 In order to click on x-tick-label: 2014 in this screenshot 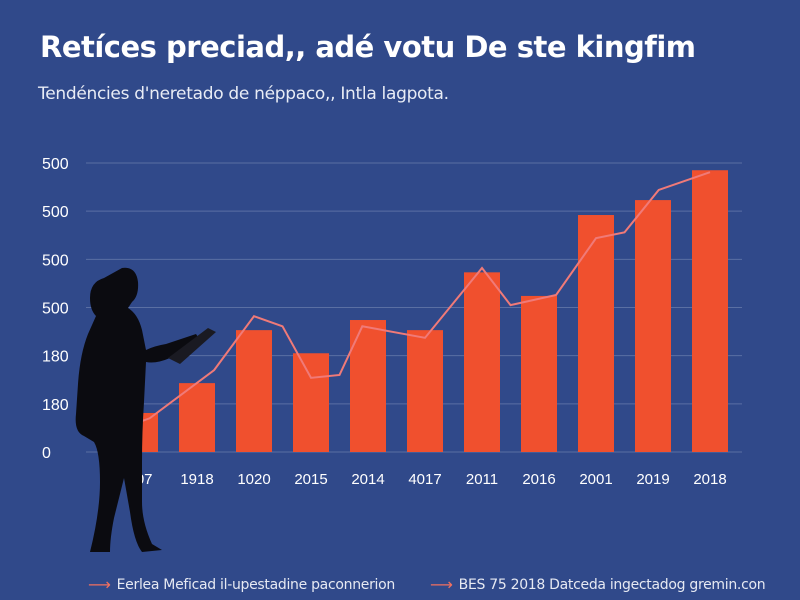, I will do `click(367, 479)`.